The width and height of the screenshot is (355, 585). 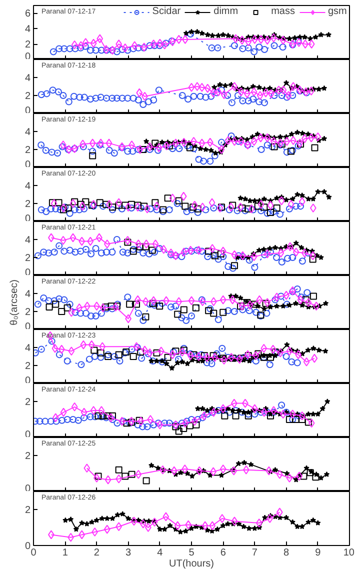 I want to click on x-tick-label: 6, so click(x=223, y=553).